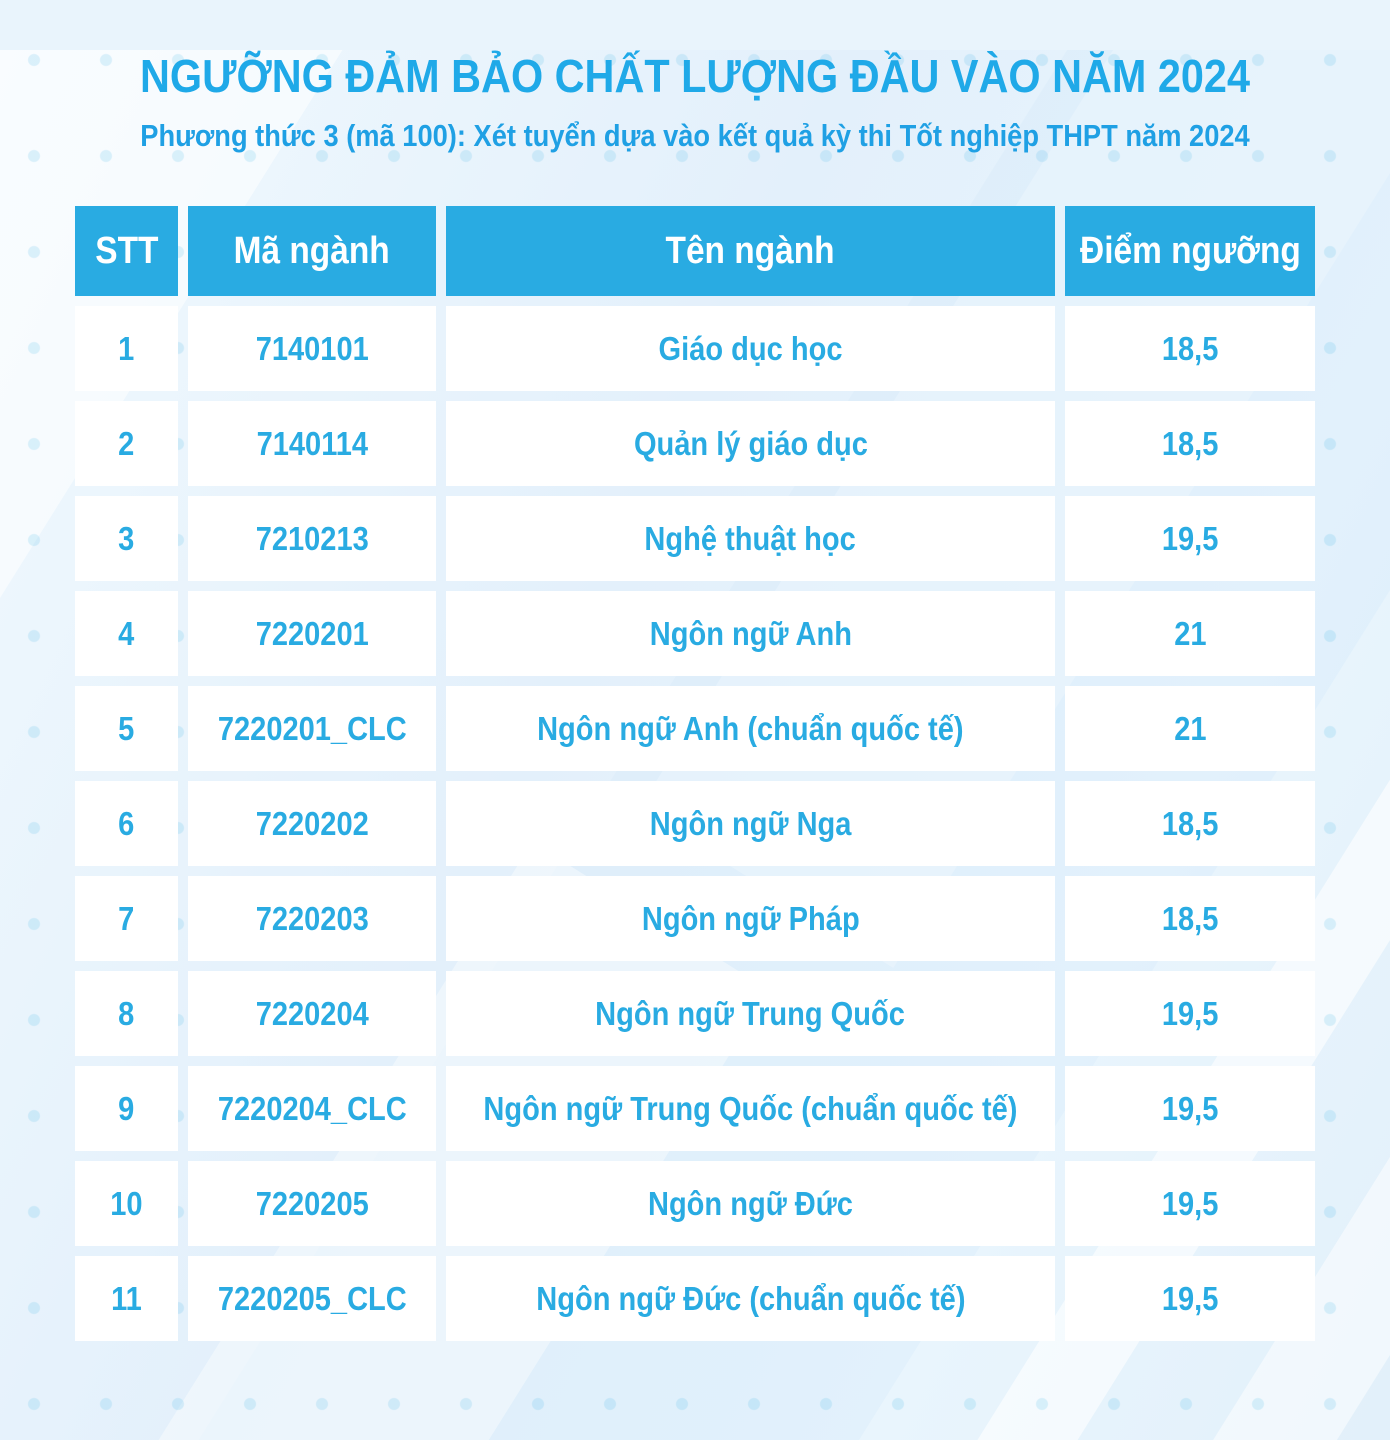 Image resolution: width=1390 pixels, height=1440 pixels. I want to click on cell-stt: 5, so click(126, 729).